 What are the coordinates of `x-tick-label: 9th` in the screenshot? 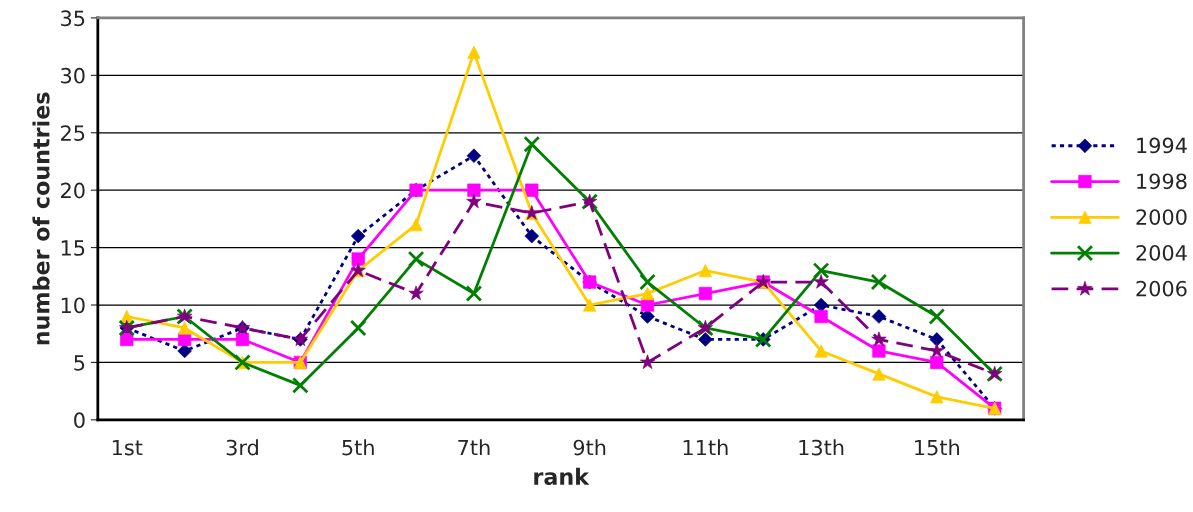 It's located at (589, 447).